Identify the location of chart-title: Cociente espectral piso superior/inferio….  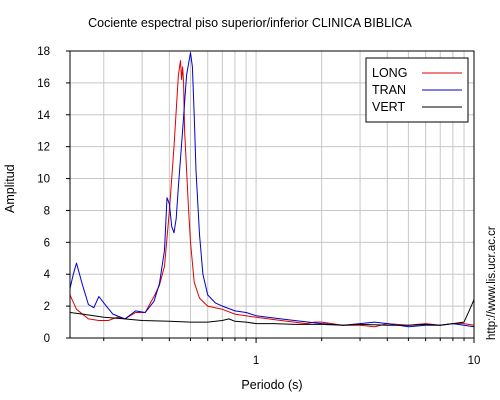
(250, 23).